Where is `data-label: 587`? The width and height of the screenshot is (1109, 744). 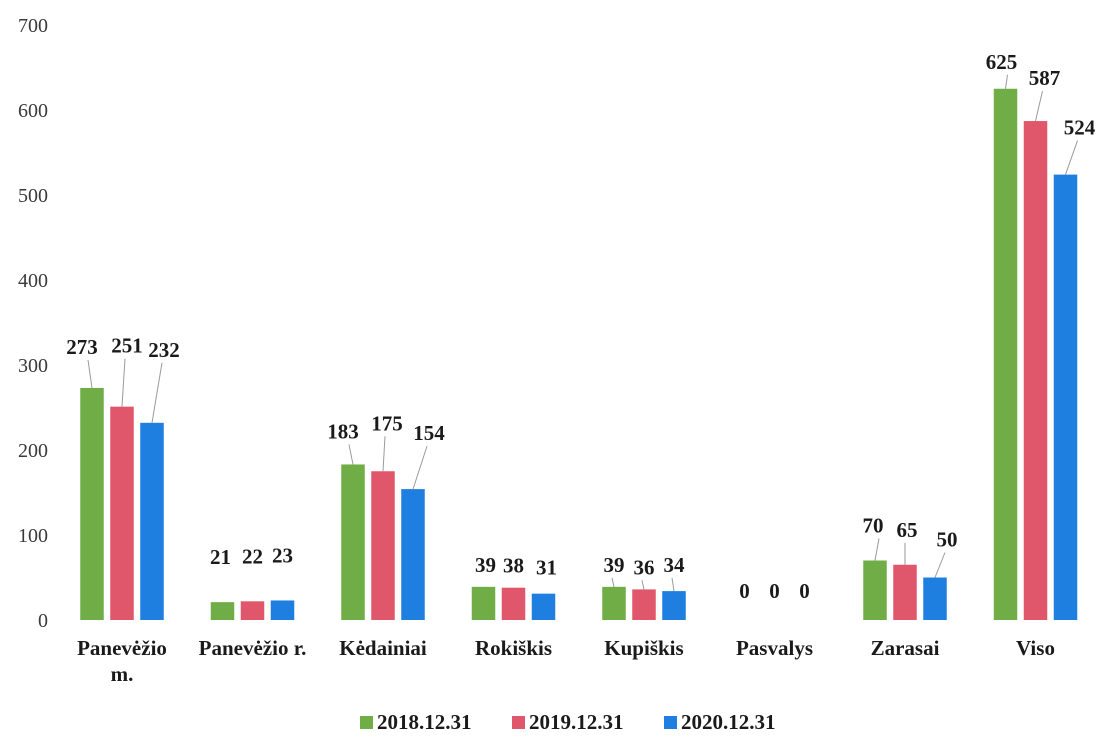
data-label: 587 is located at coordinates (1045, 78).